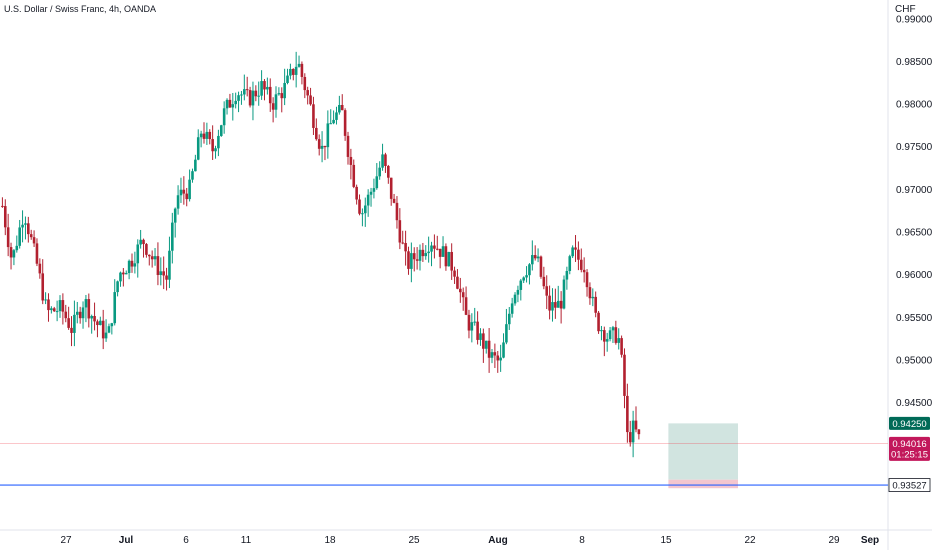 The image size is (932, 550). What do you see at coordinates (914, 62) in the screenshot?
I see `y-tick-label: 0.98500` at bounding box center [914, 62].